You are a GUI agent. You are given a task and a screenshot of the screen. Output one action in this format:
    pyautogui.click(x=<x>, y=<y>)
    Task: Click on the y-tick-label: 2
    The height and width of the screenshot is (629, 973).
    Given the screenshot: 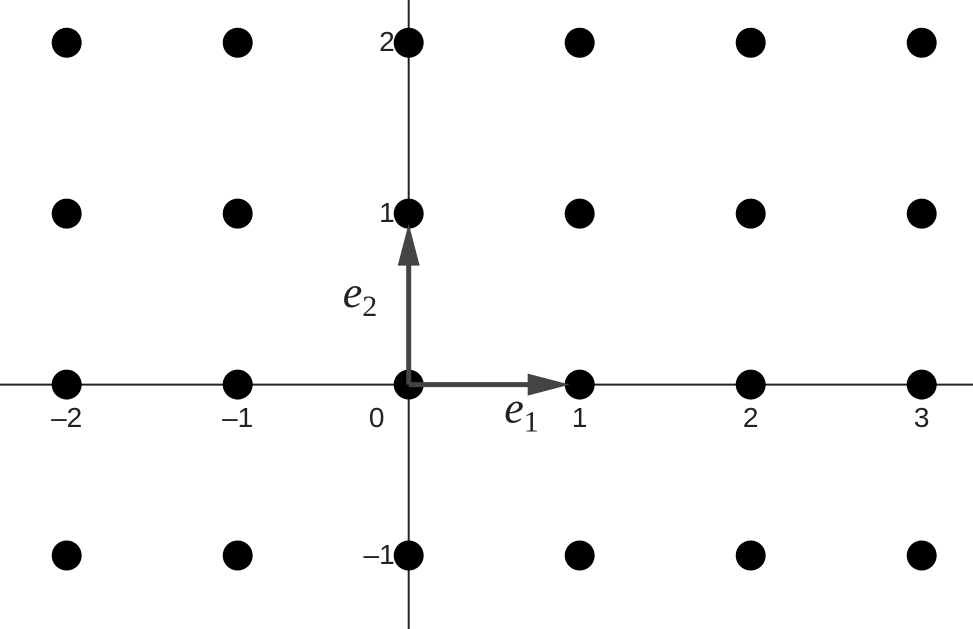 What is the action you would take?
    pyautogui.click(x=387, y=41)
    